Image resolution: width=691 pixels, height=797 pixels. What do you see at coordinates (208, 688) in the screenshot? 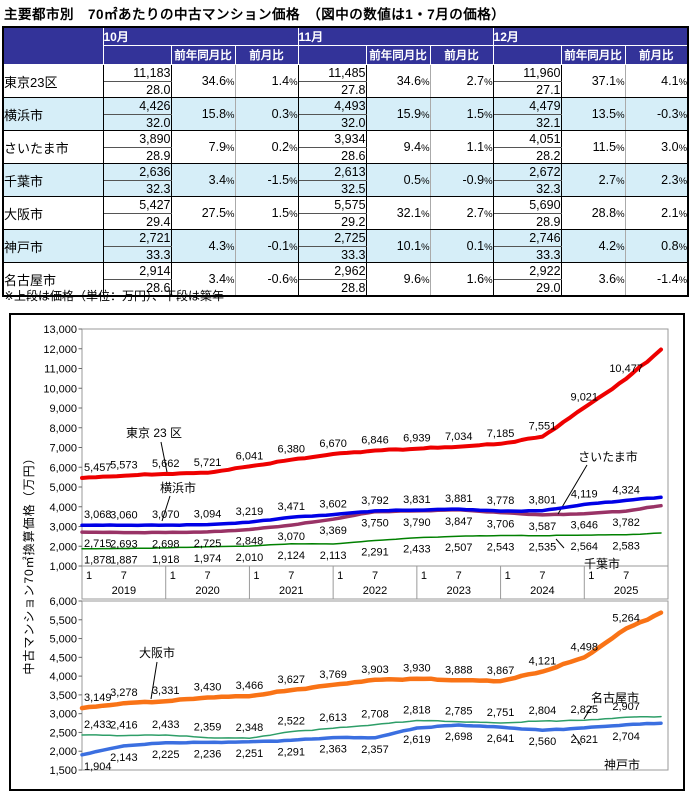
I see `series-osaka-value-label: 3,430` at bounding box center [208, 688].